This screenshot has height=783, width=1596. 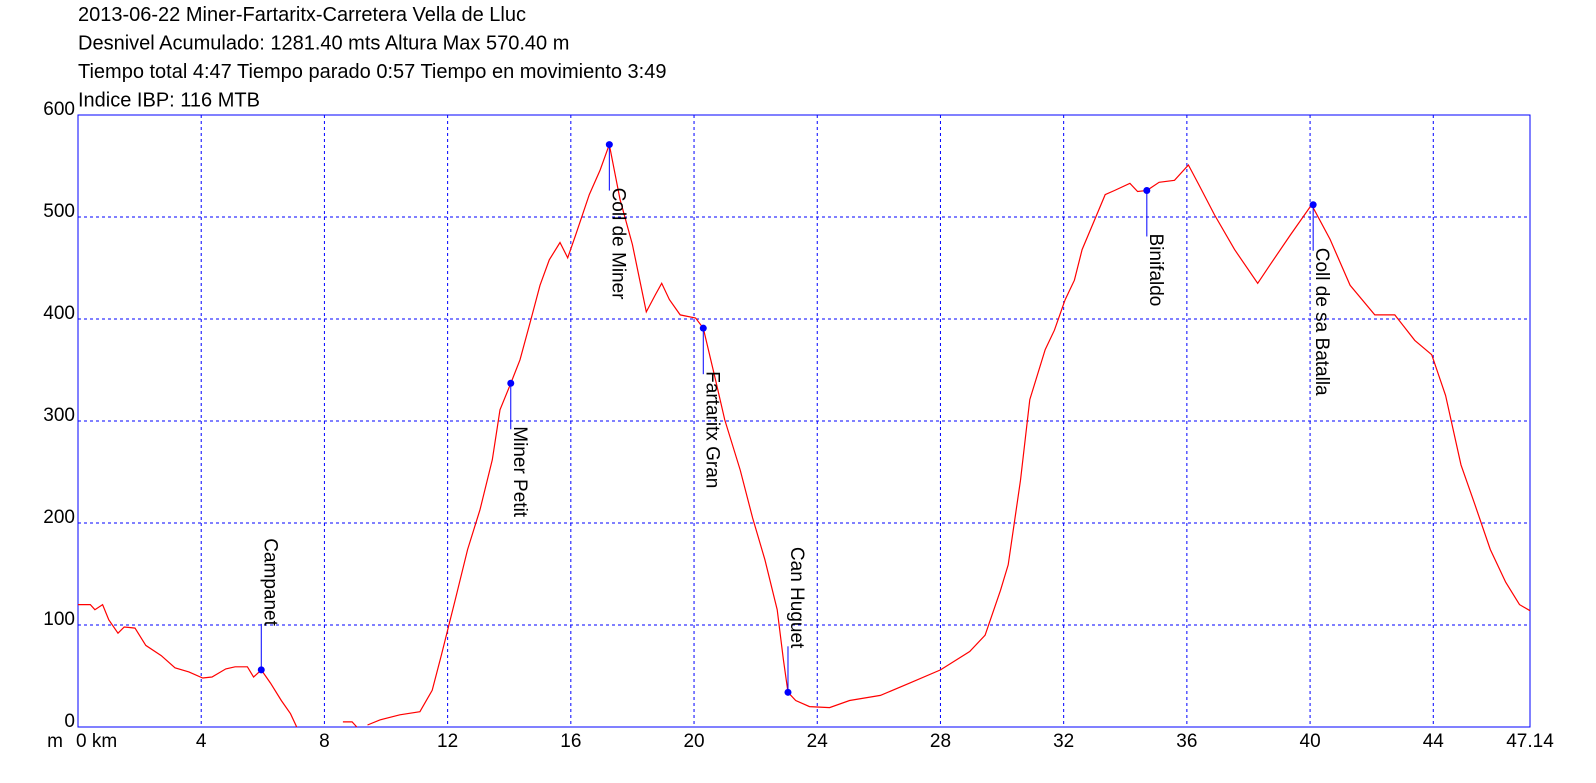 I want to click on y-tick-label: 100, so click(x=59, y=619).